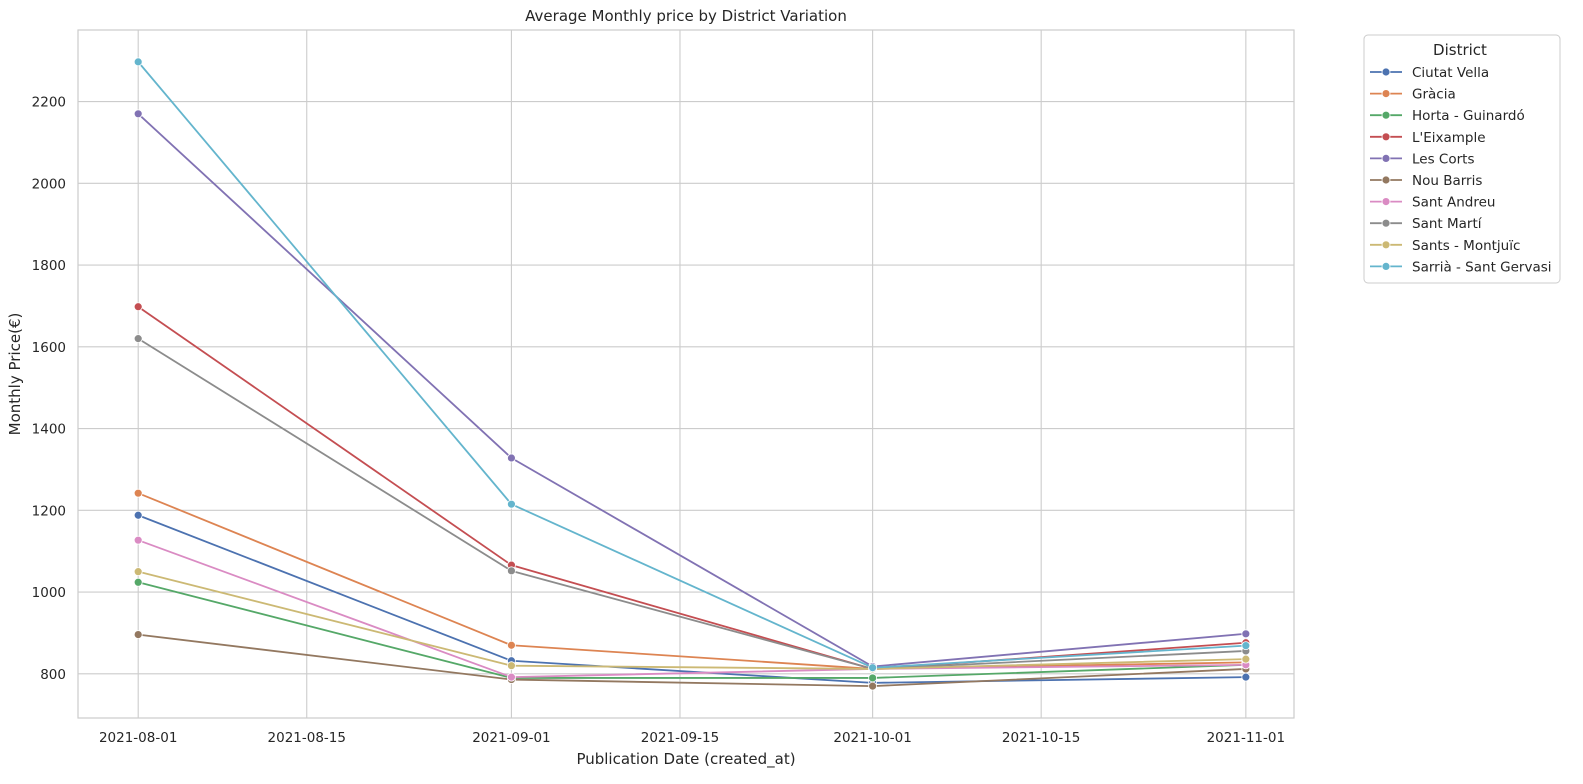 The image size is (1583, 784). I want to click on legend-item: Horta - Guinardó, so click(1447, 116).